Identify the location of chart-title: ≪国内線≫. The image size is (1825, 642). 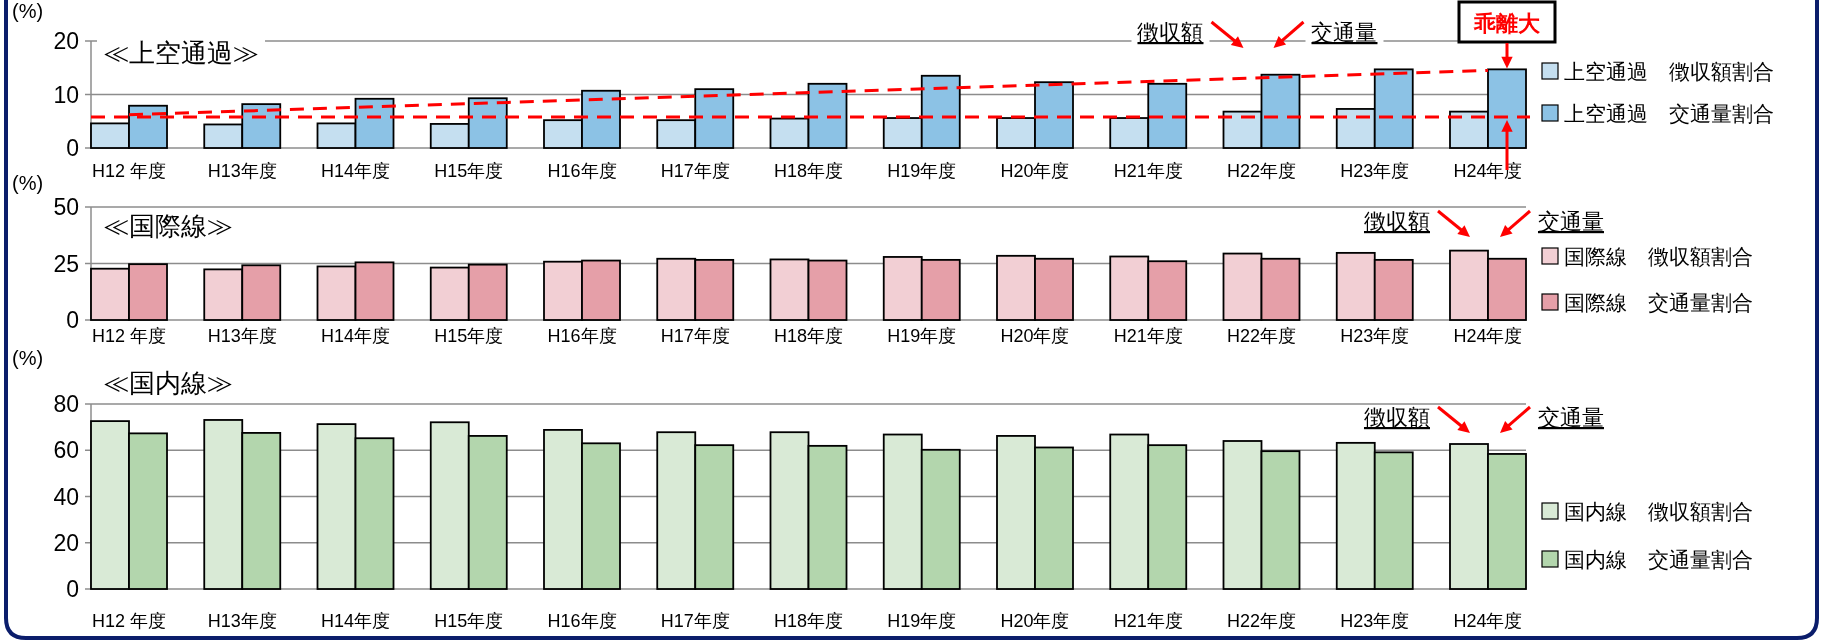
(168, 383).